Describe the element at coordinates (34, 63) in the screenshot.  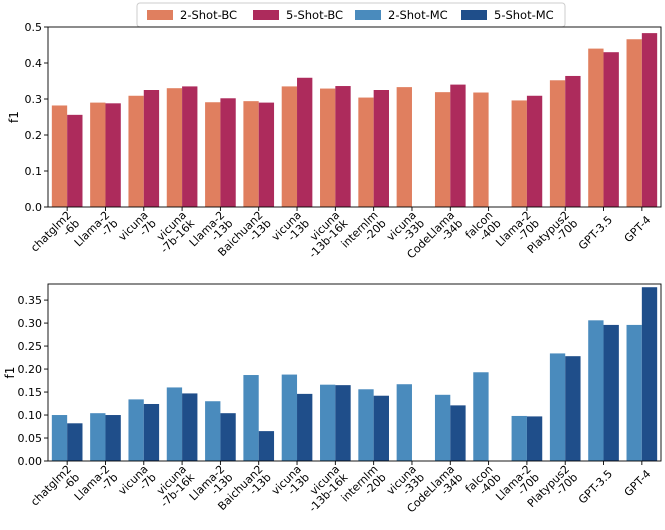
I see `y-tick-label: 0.4` at that location.